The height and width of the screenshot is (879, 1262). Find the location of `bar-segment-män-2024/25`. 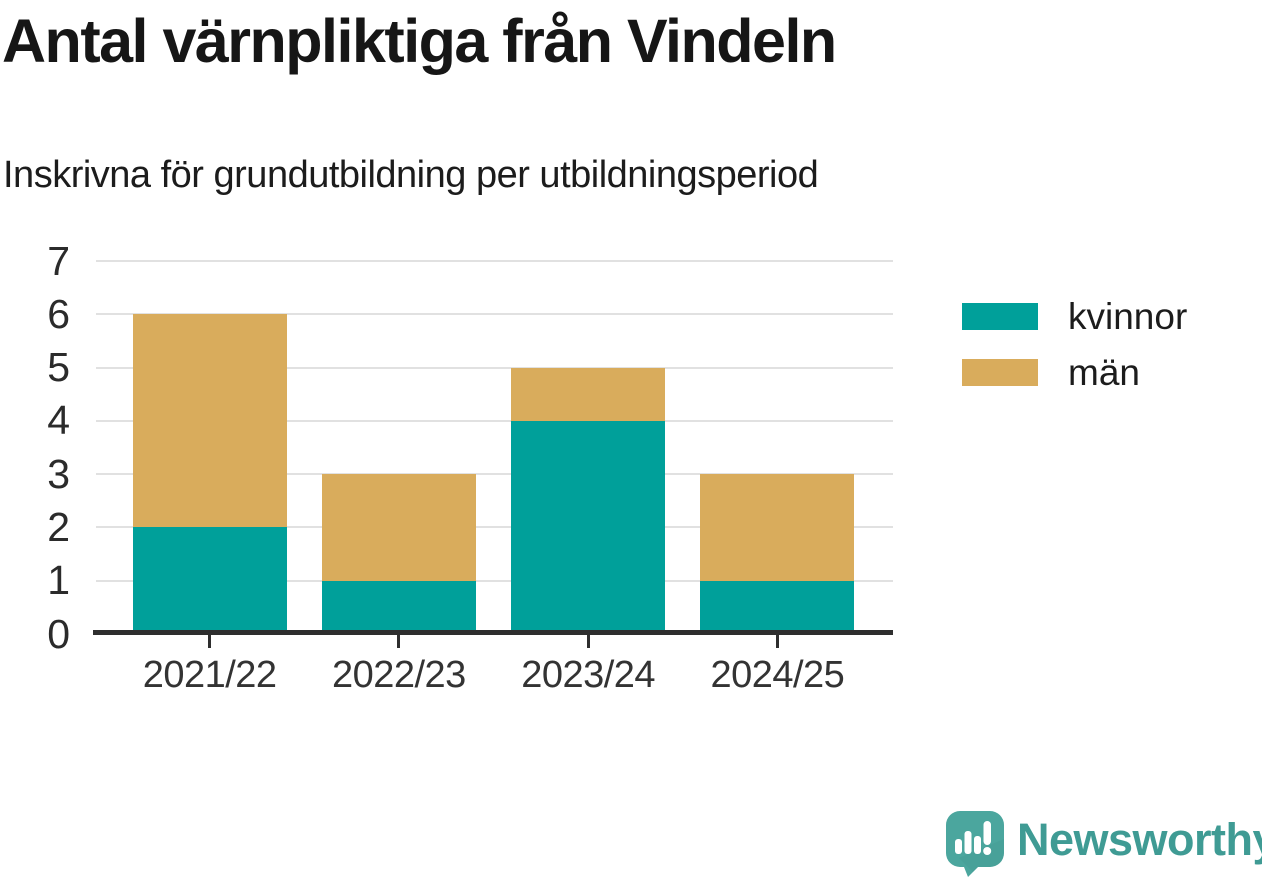

bar-segment-män-2024/25 is located at coordinates (777, 527).